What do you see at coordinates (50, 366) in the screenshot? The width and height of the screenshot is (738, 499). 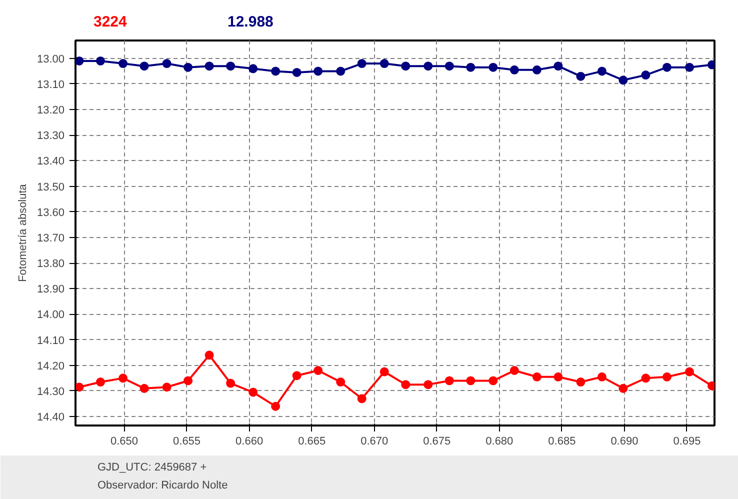 I see `y-tick-label: 14.20` at bounding box center [50, 366].